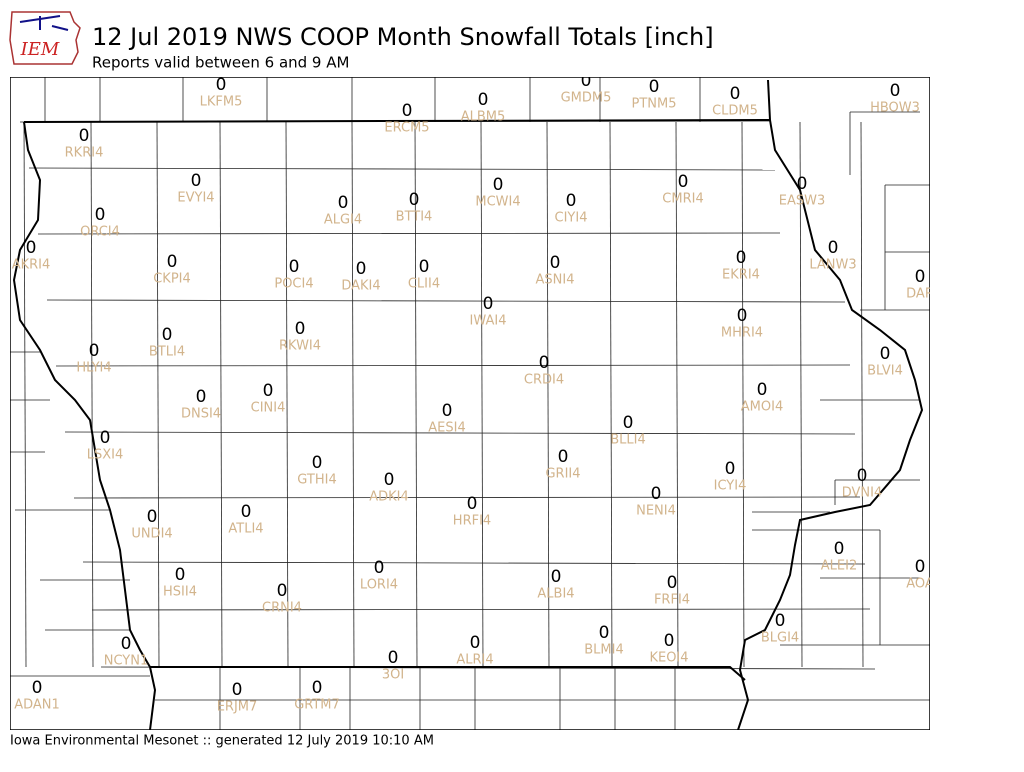  What do you see at coordinates (180, 592) in the screenshot?
I see `station-id: HSII4` at bounding box center [180, 592].